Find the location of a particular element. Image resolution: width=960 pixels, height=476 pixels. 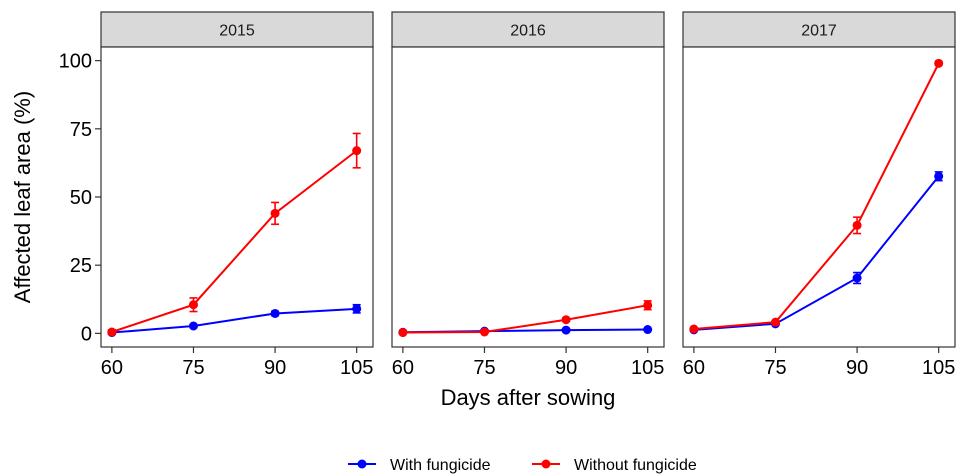

facet-strip-label: 2015 is located at coordinates (237, 31).